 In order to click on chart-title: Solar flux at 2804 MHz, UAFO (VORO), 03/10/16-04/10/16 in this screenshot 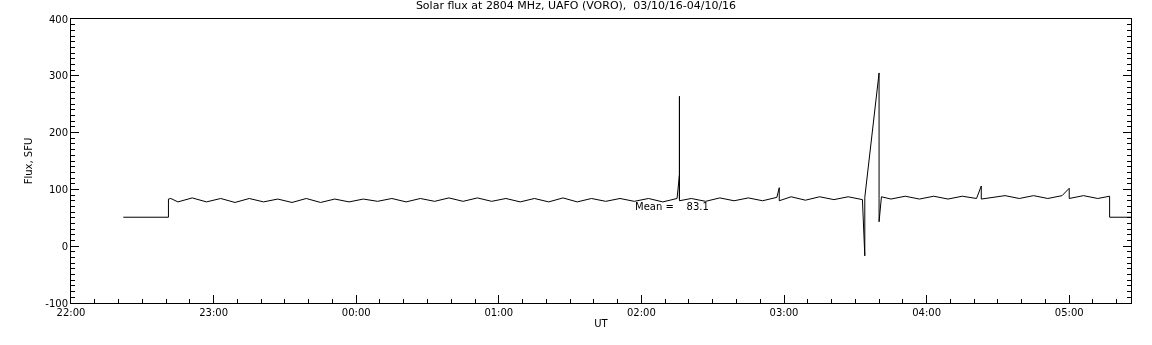, I will do `click(576, 6)`.